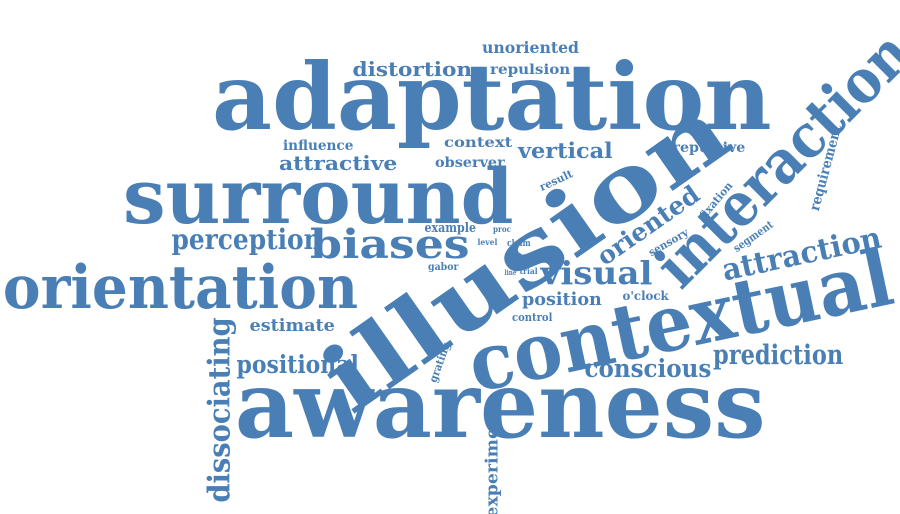  What do you see at coordinates (318, 146) in the screenshot?
I see `word-influence: influence` at bounding box center [318, 146].